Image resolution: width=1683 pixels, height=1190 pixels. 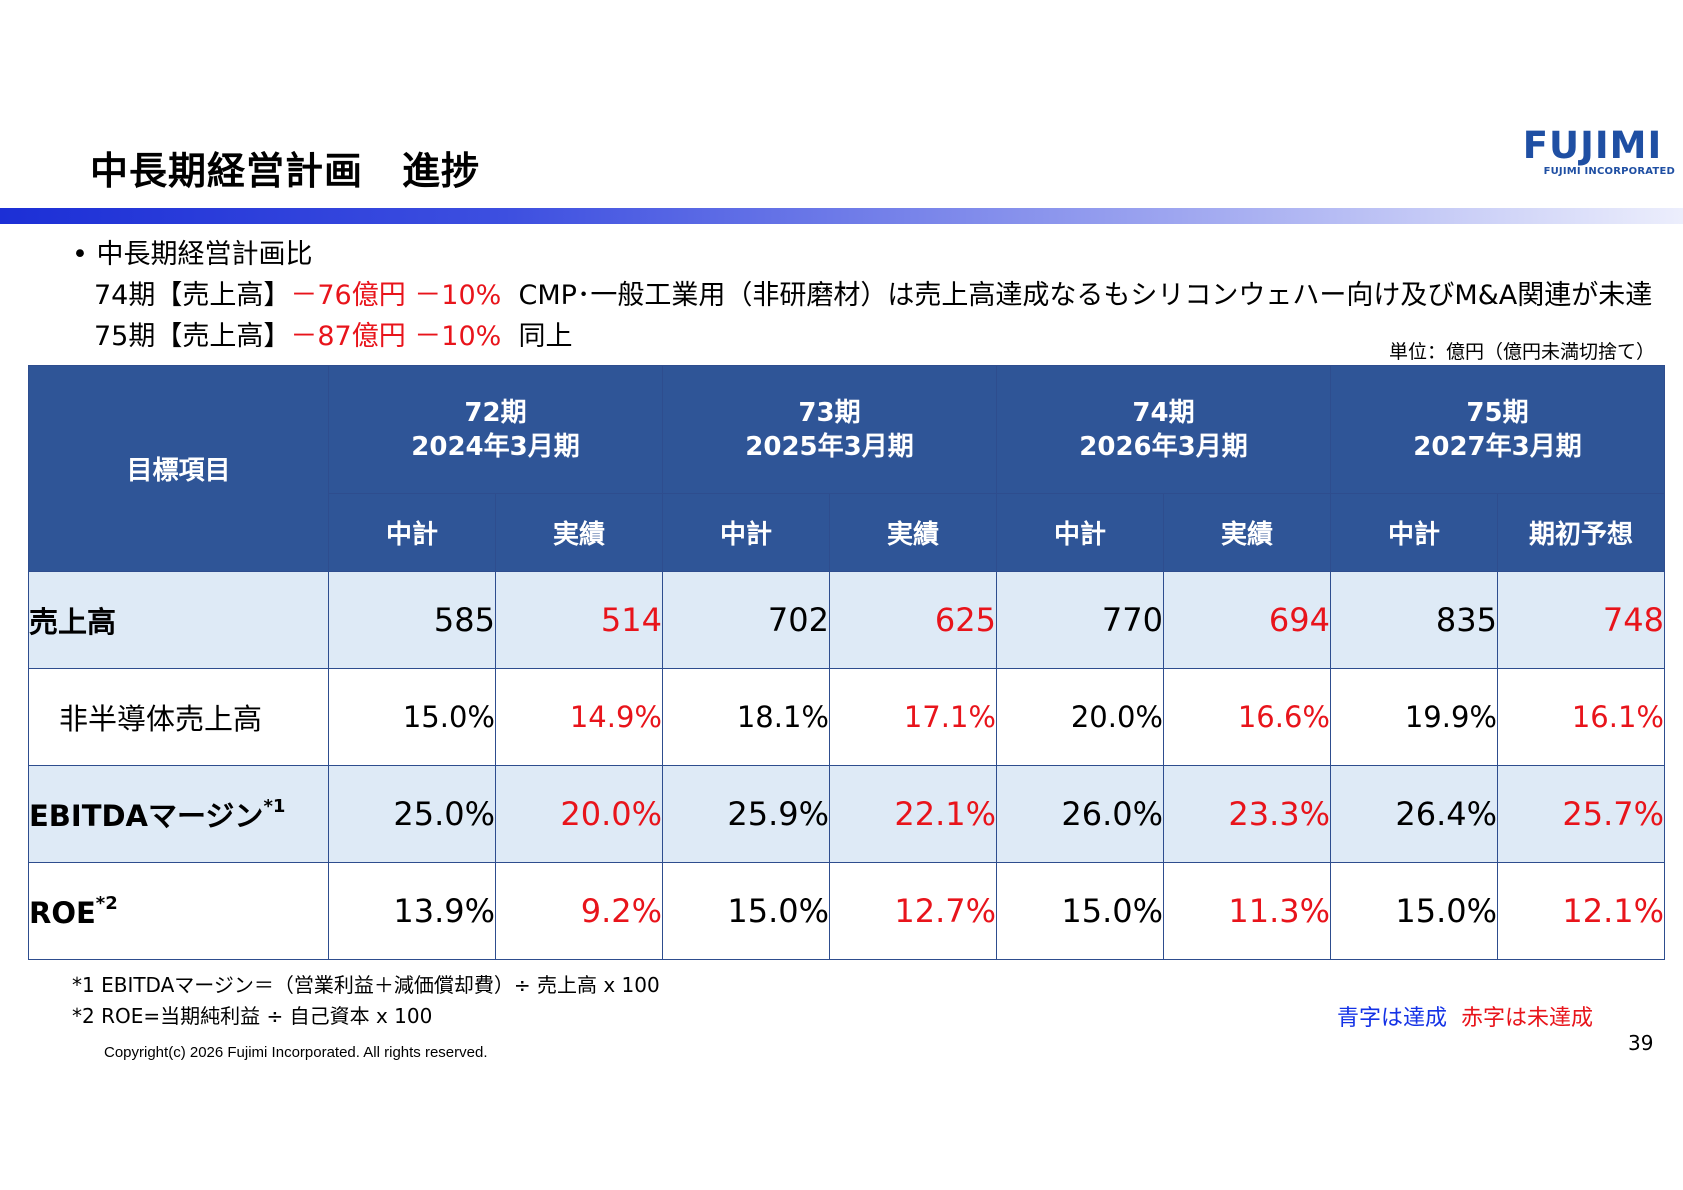 What do you see at coordinates (178, 468) in the screenshot?
I see `corner-header: 目標項目` at bounding box center [178, 468].